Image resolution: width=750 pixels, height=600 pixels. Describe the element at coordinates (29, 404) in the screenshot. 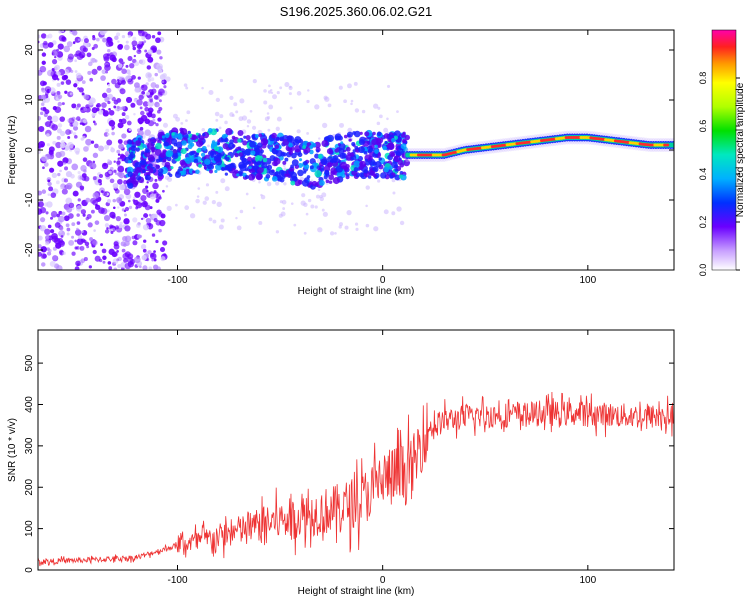

I see `y-tick-label: 400` at that location.